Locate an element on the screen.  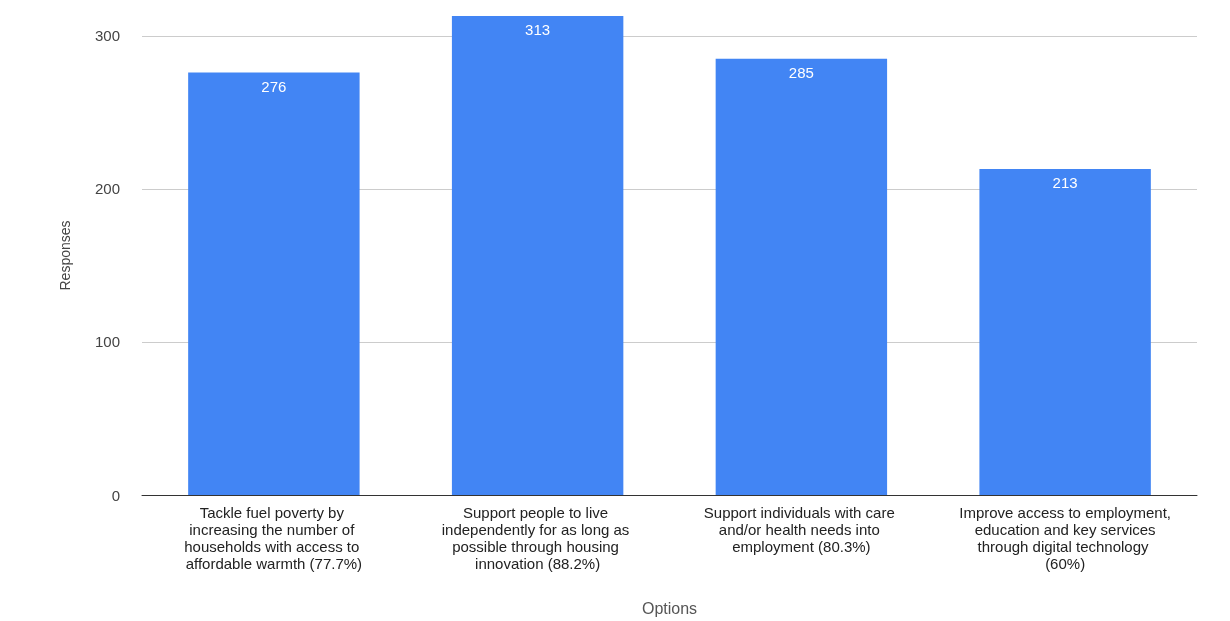
x-tick-label: Tackle fuel poverty by increasing the number of households with access to affordable warmth (77.7%) is located at coordinates (274, 538).